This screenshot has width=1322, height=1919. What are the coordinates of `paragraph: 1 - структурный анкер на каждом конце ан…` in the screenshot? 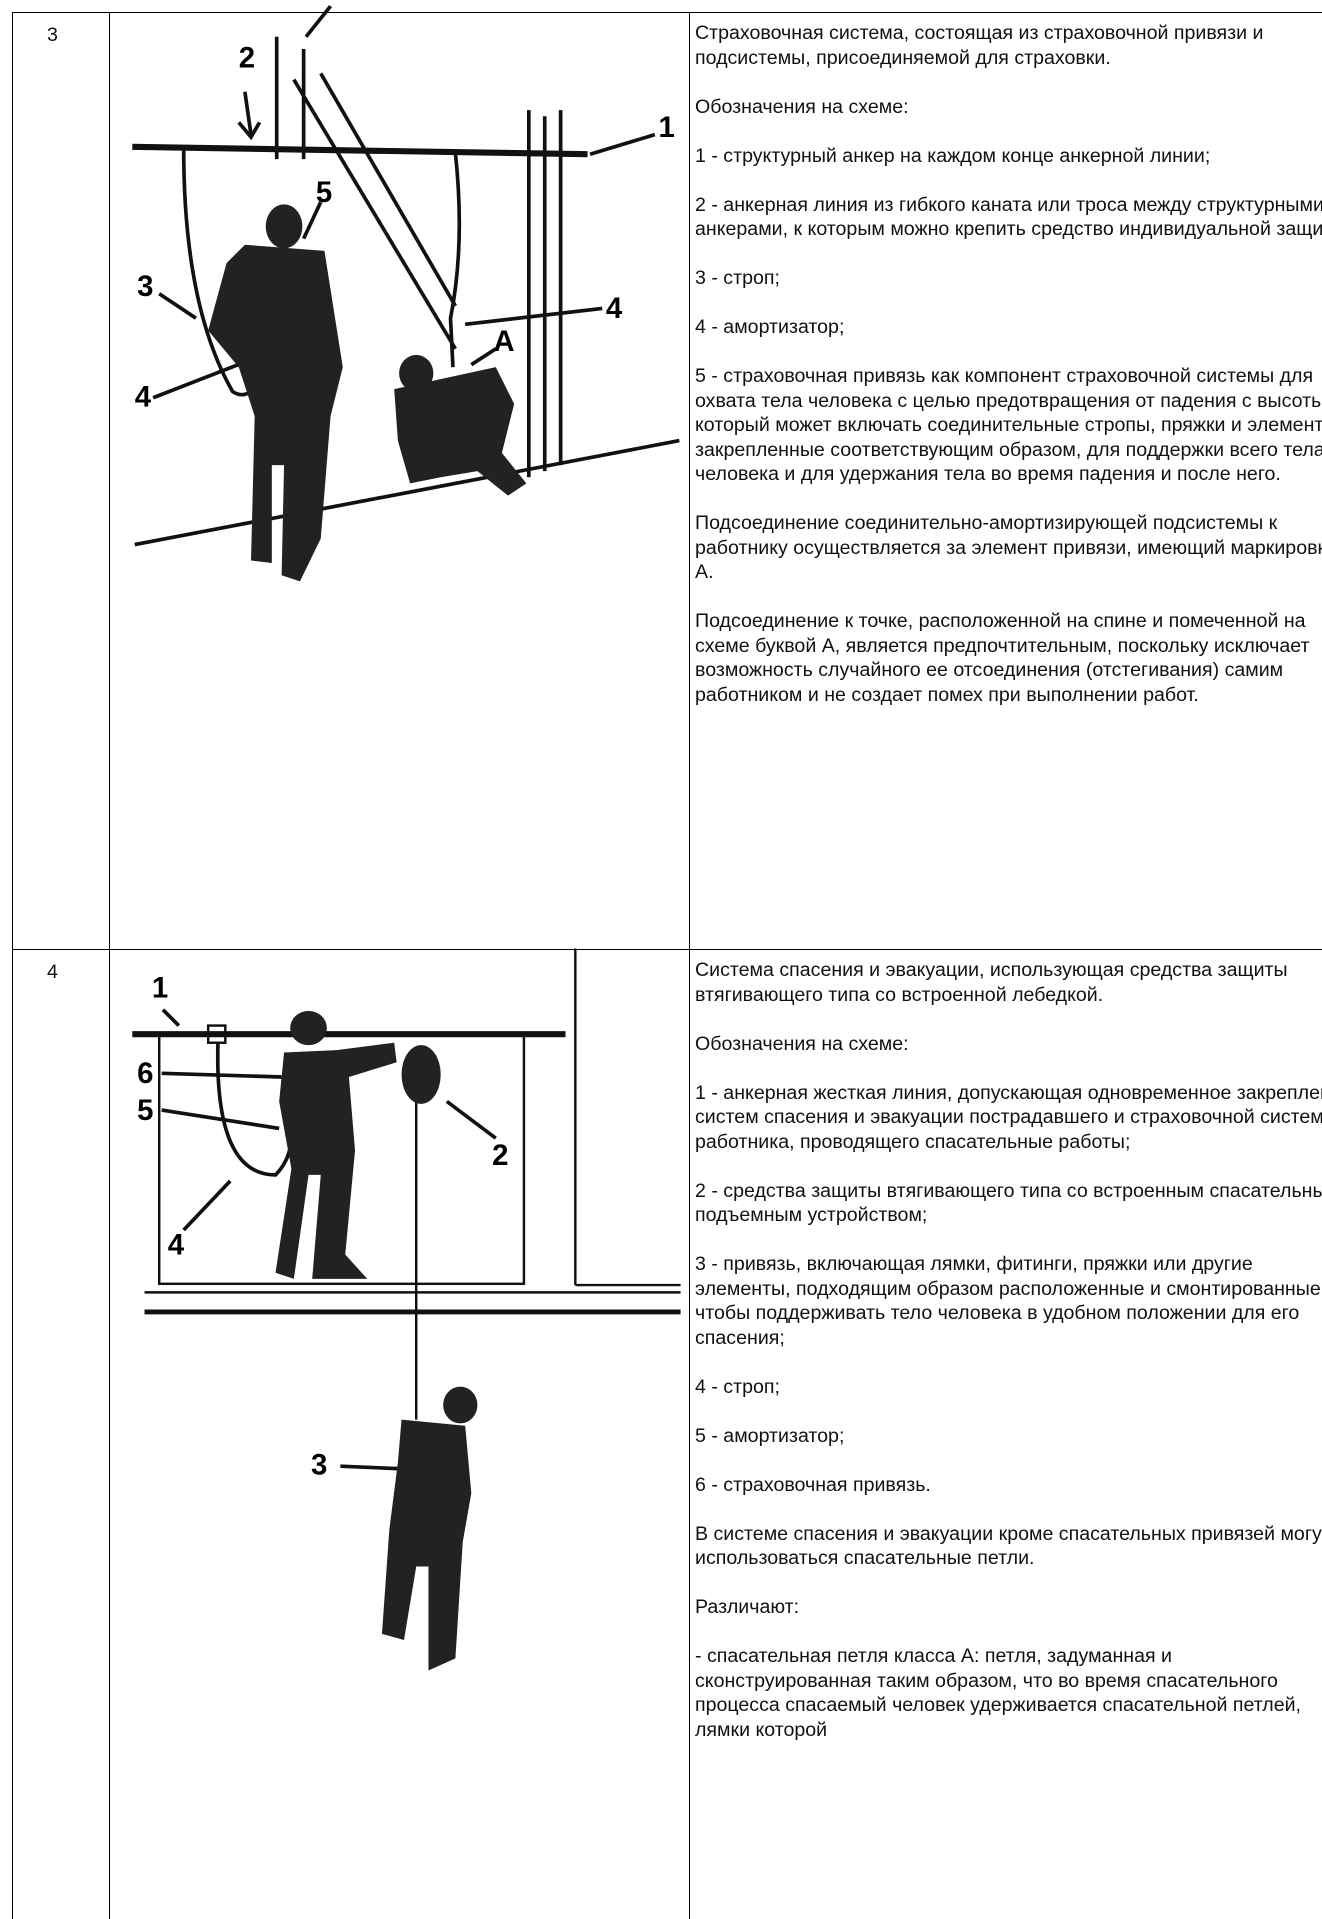 It's located at (953, 155).